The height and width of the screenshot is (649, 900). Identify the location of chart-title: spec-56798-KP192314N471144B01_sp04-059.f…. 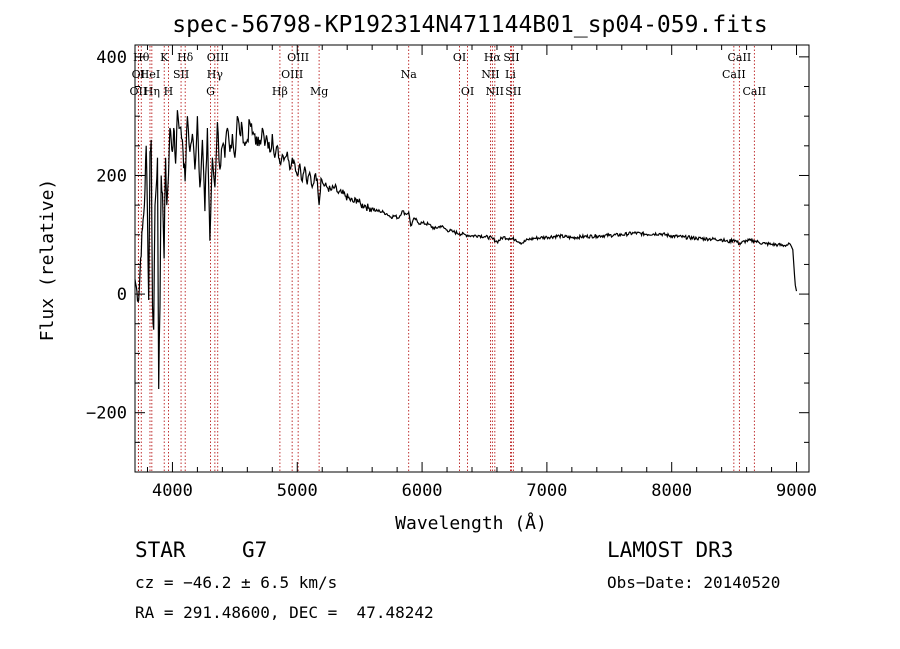
(469, 25).